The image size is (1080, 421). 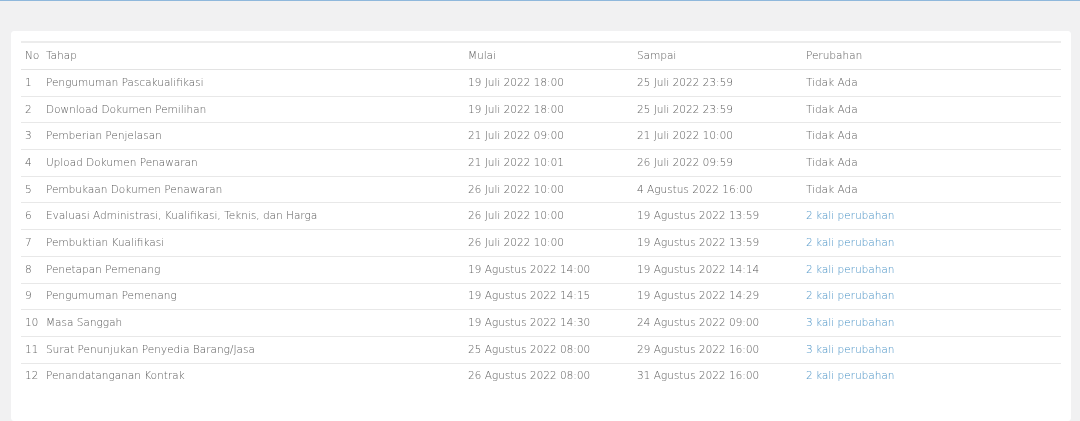 What do you see at coordinates (552, 296) in the screenshot?
I see `row-mulai: 19 Agustus 2022 14:15` at bounding box center [552, 296].